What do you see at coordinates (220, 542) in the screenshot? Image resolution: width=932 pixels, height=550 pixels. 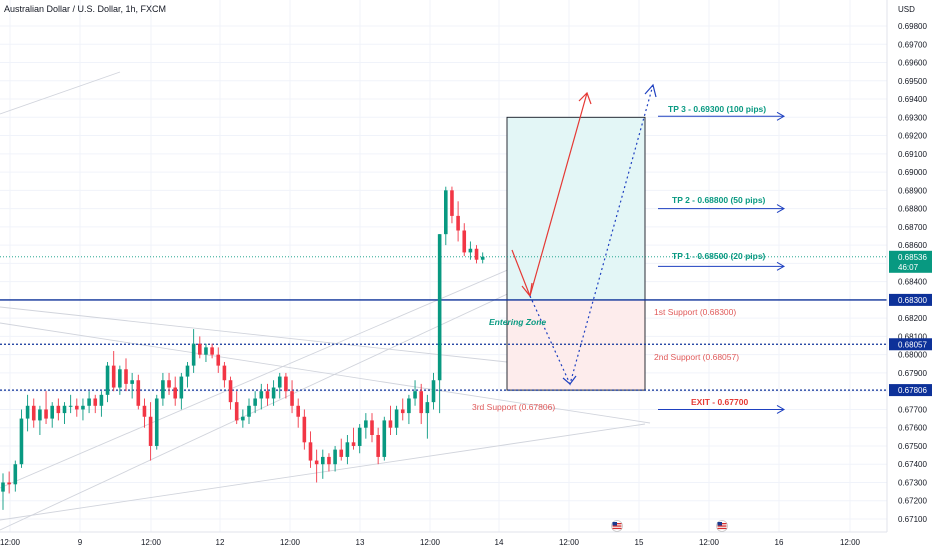 I see `x-tick-label: 12` at bounding box center [220, 542].